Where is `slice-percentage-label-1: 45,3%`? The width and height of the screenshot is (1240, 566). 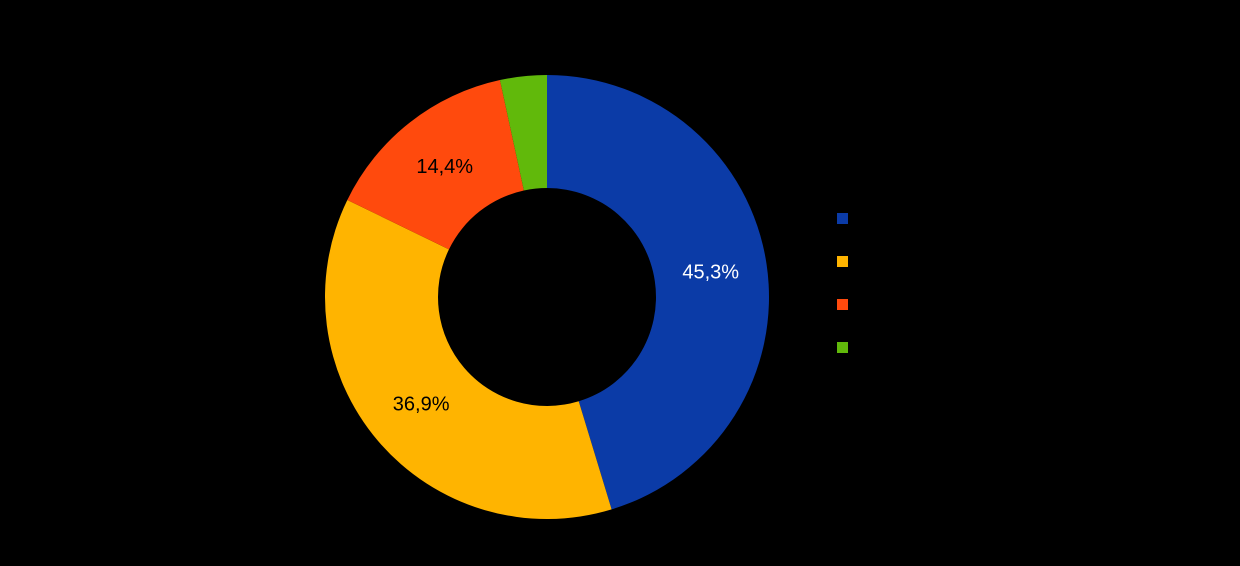 slice-percentage-label-1: 45,3% is located at coordinates (710, 273).